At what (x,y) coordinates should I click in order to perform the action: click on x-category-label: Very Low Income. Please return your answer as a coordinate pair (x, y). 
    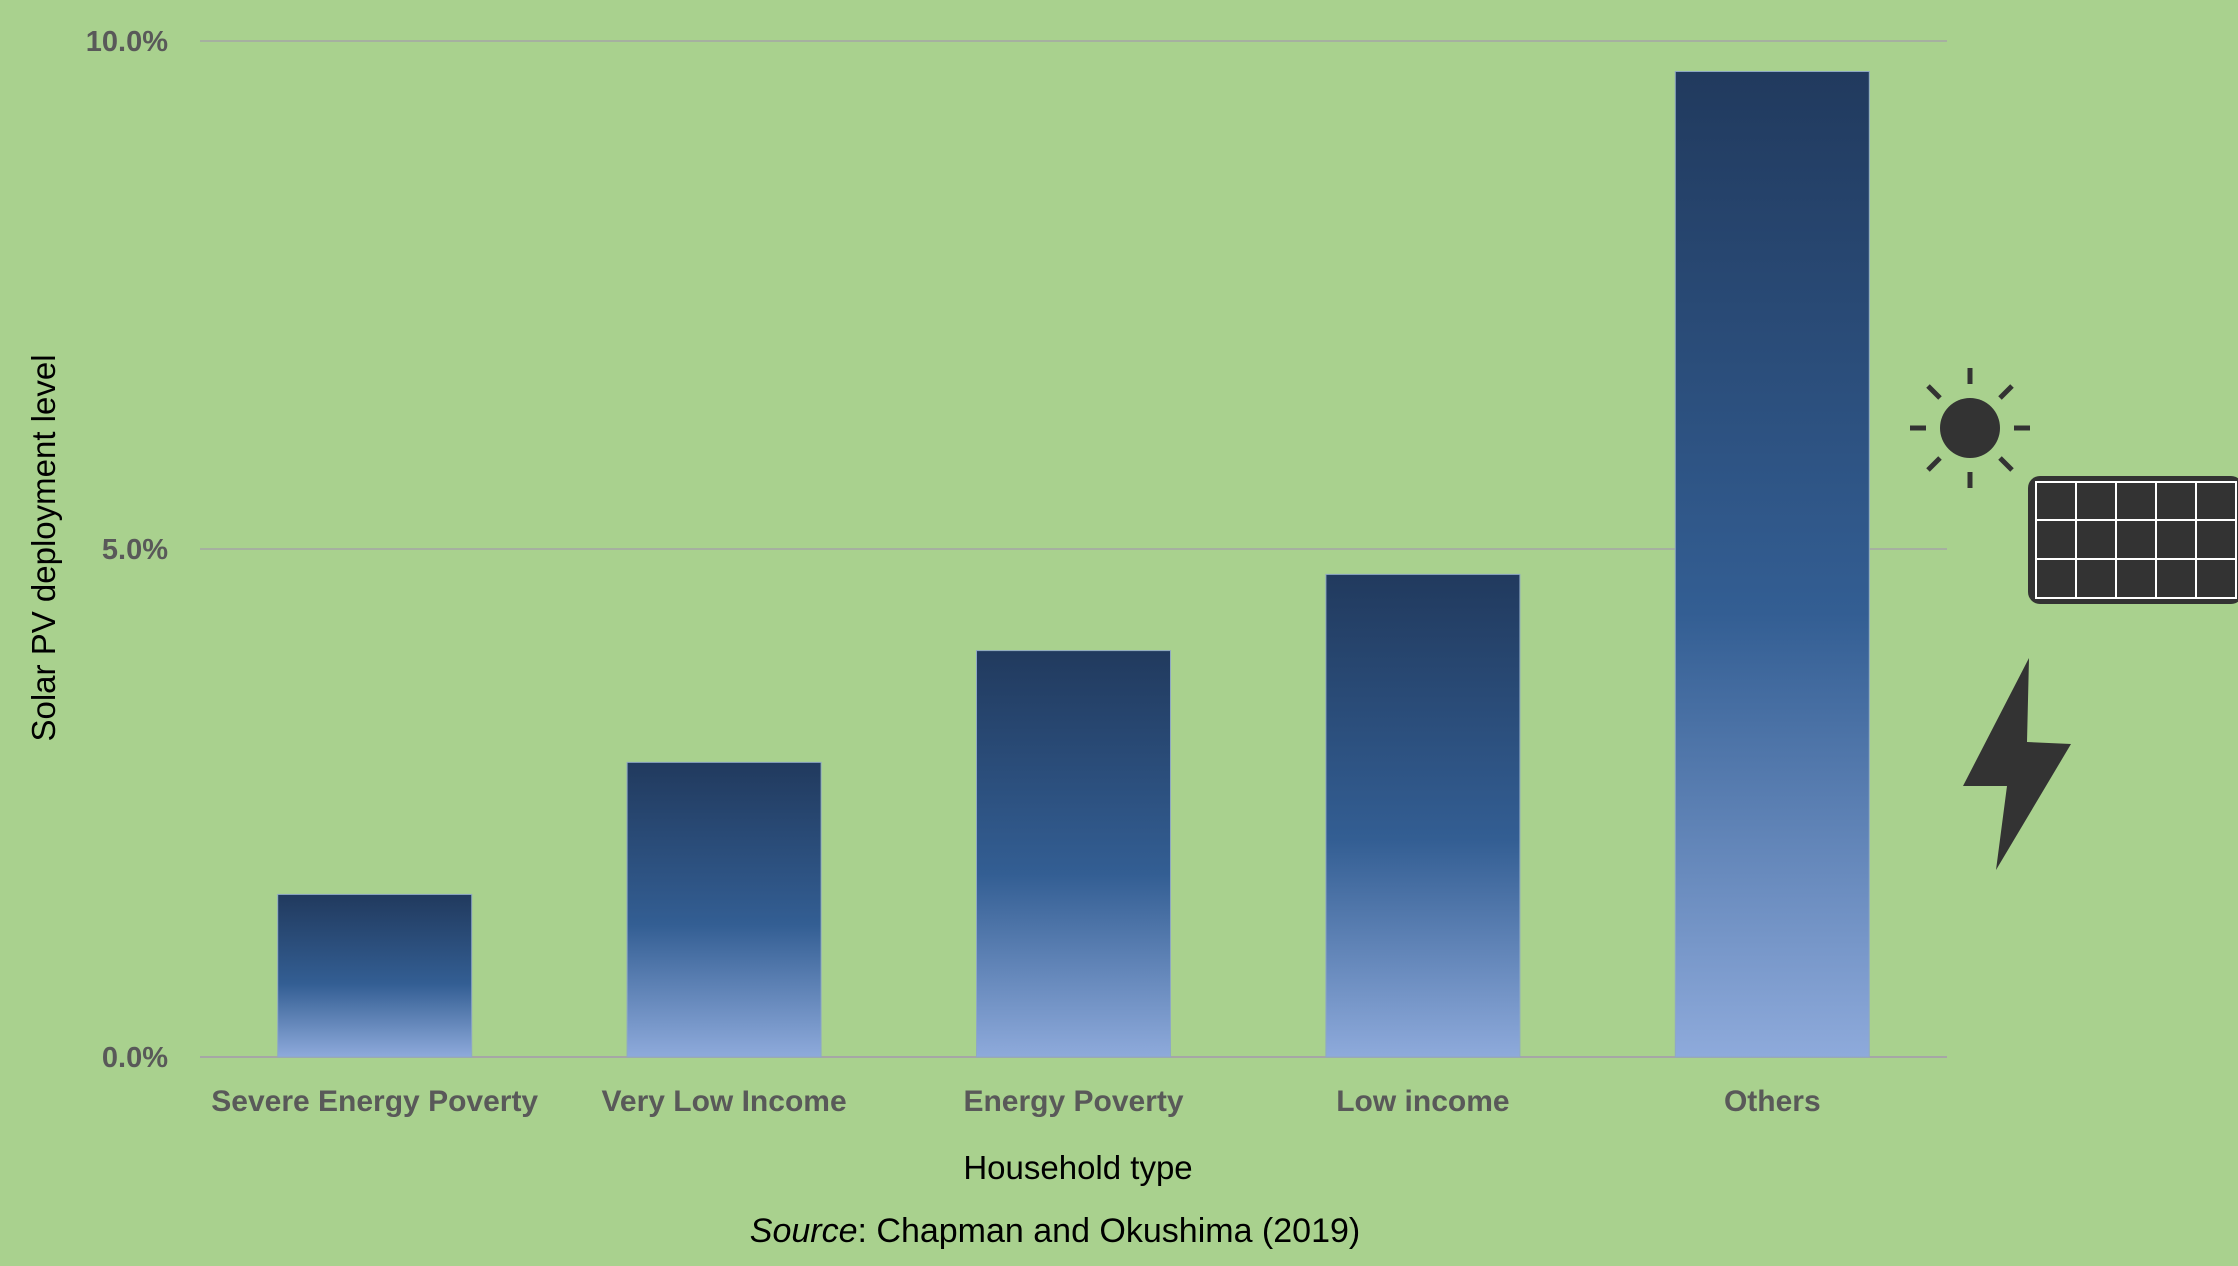
    Looking at the image, I should click on (724, 1101).